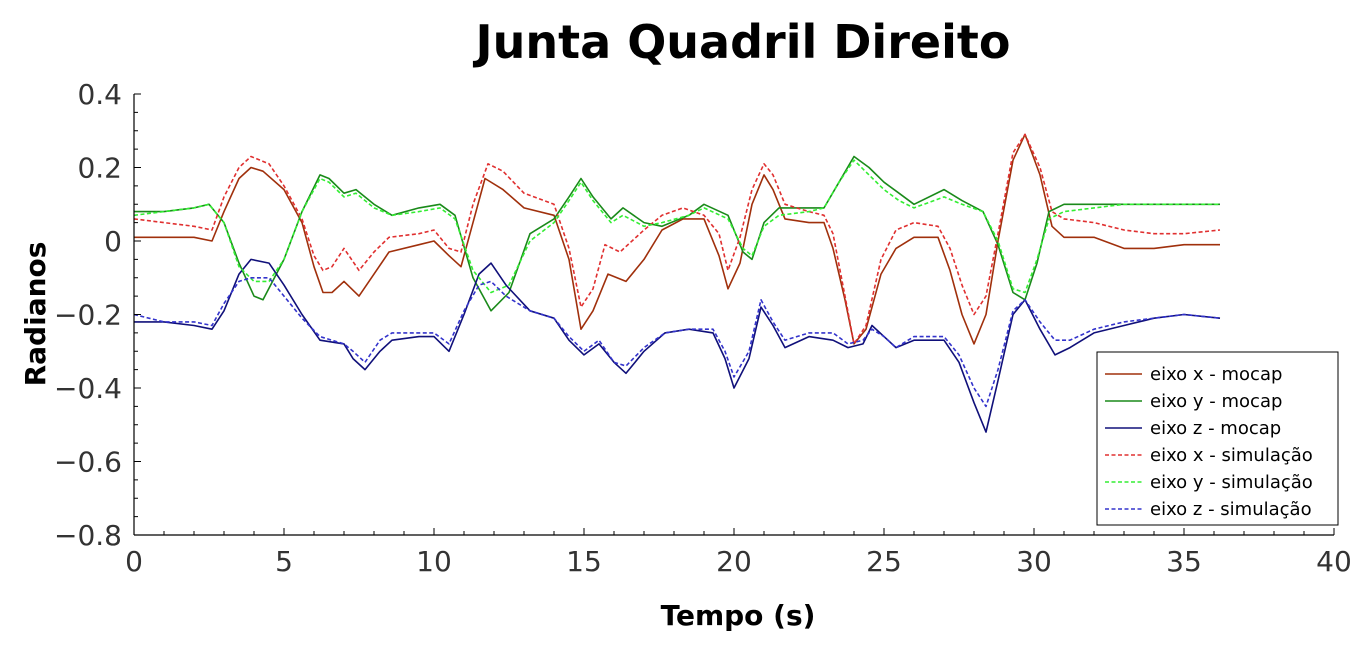  I want to click on y-tick-label: −0.8, so click(88, 535).